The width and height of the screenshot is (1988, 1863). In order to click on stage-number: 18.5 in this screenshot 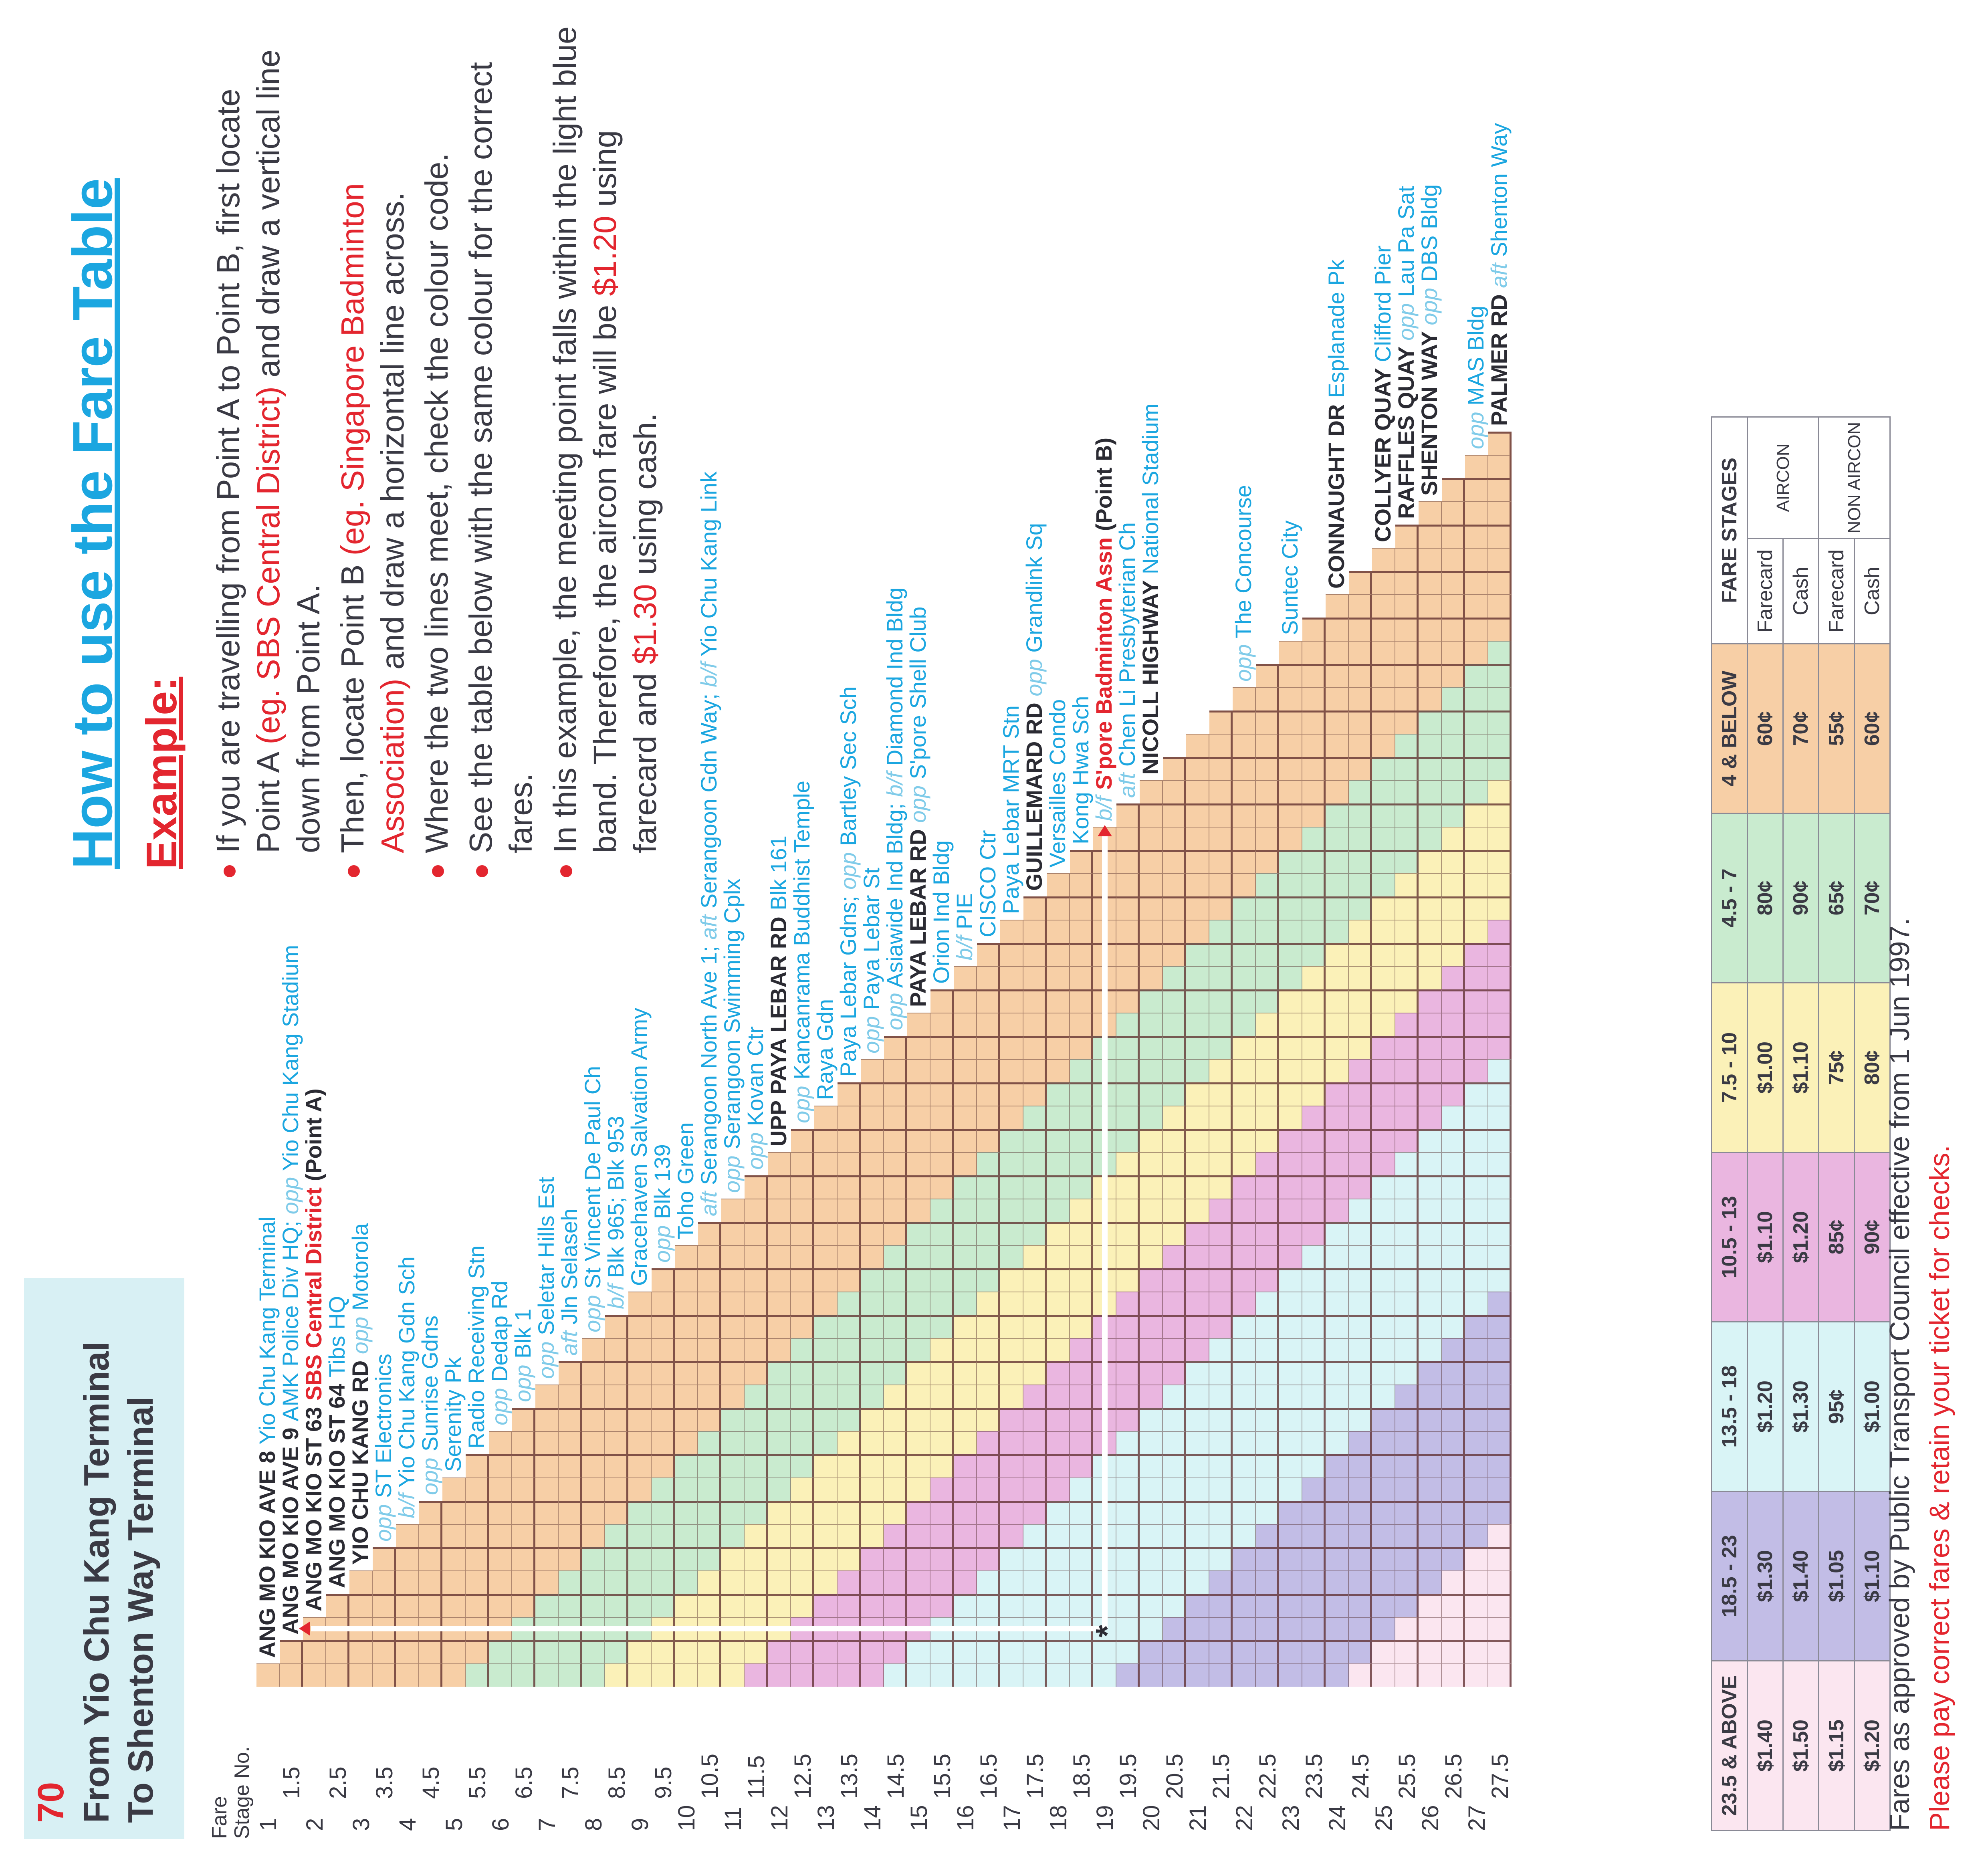, I will do `click(1082, 1776)`.